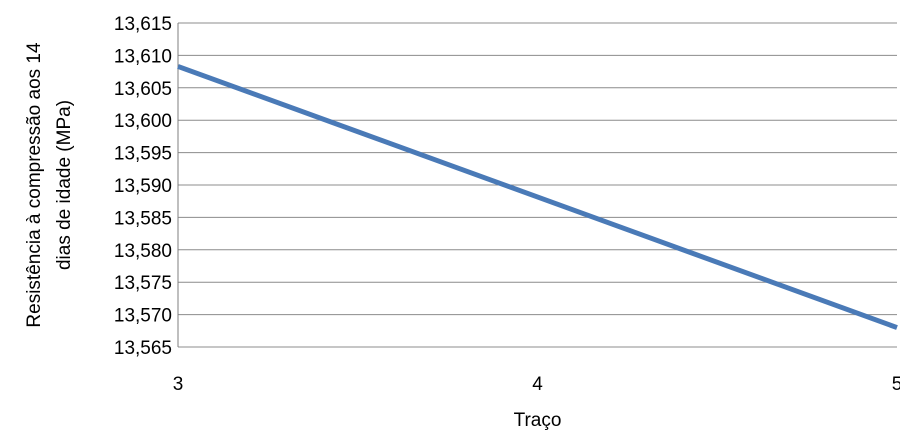 The height and width of the screenshot is (432, 900). I want to click on y-tick-label: 13,595, so click(143, 154).